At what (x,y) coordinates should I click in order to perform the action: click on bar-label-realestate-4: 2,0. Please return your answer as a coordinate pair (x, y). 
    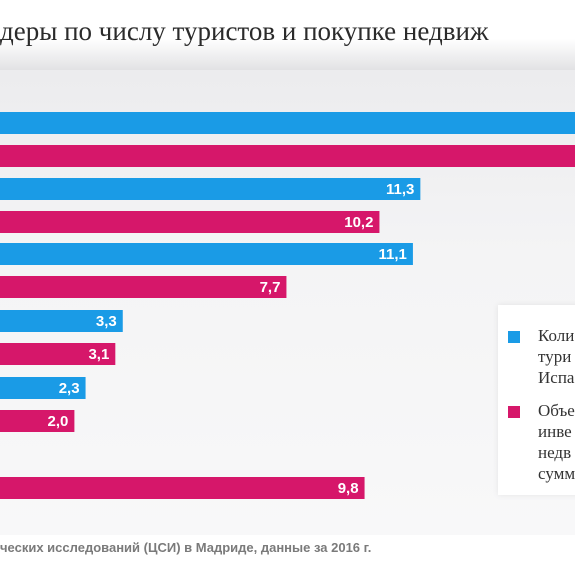
    Looking at the image, I should click on (58, 421).